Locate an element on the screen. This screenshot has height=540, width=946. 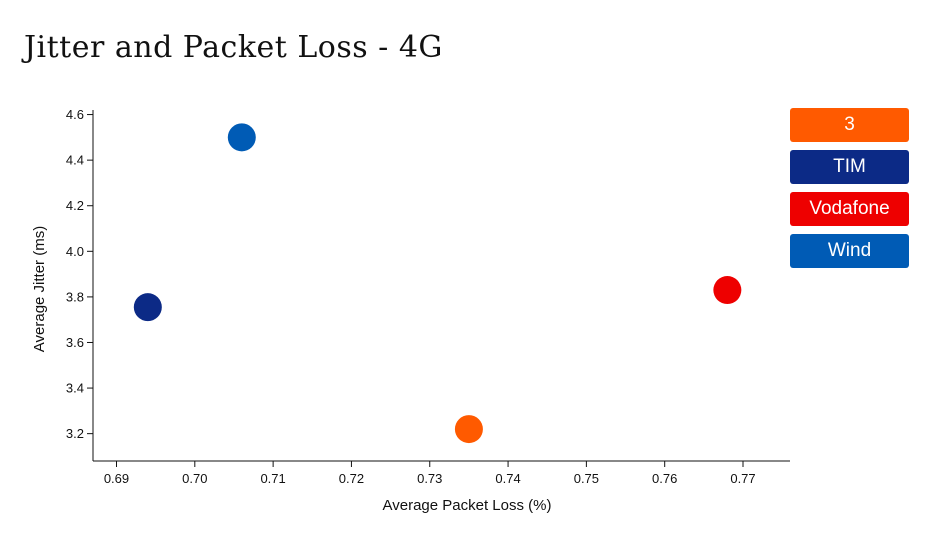
x-axis-title: Average Packet Loss (%) is located at coordinates (467, 505).